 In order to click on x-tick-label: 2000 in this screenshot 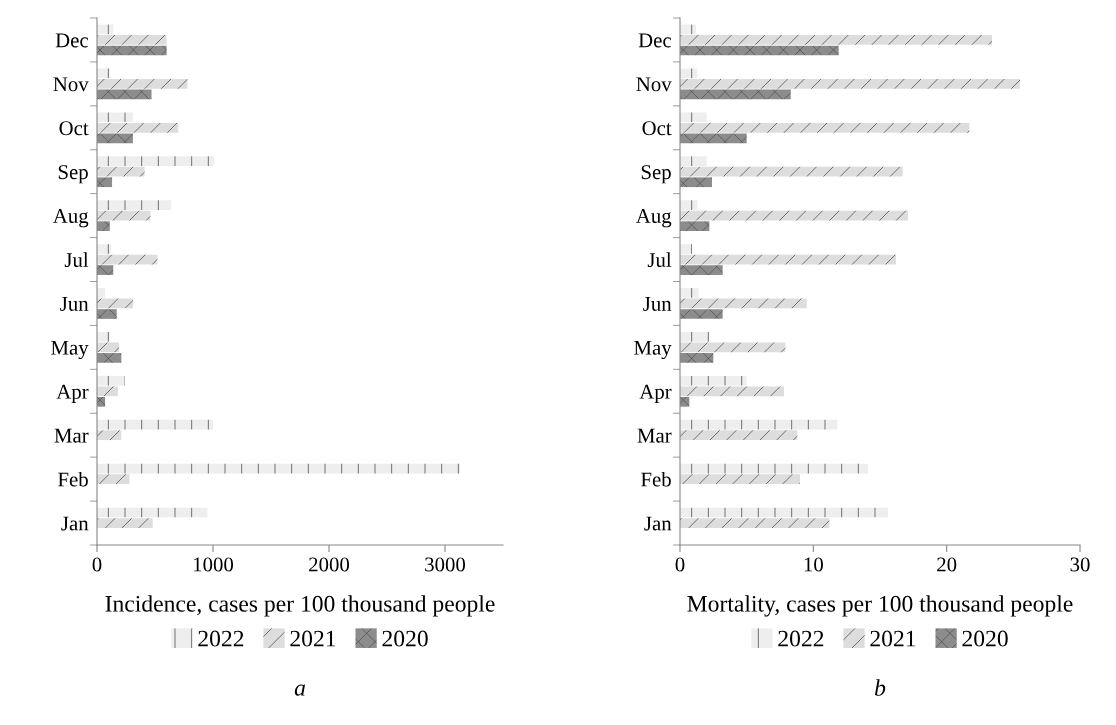, I will do `click(329, 564)`.